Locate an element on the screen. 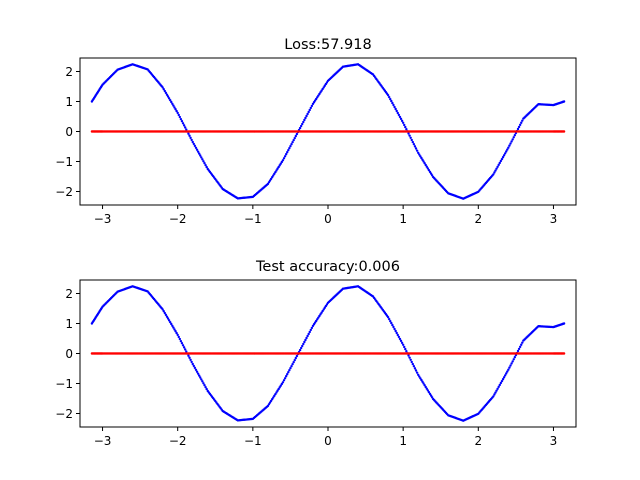  x-tick-label: −3 is located at coordinates (103, 441).